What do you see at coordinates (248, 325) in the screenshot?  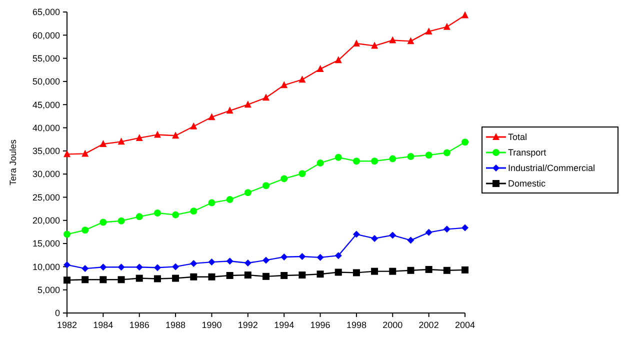 I see `x-tick-label: 1992` at bounding box center [248, 325].